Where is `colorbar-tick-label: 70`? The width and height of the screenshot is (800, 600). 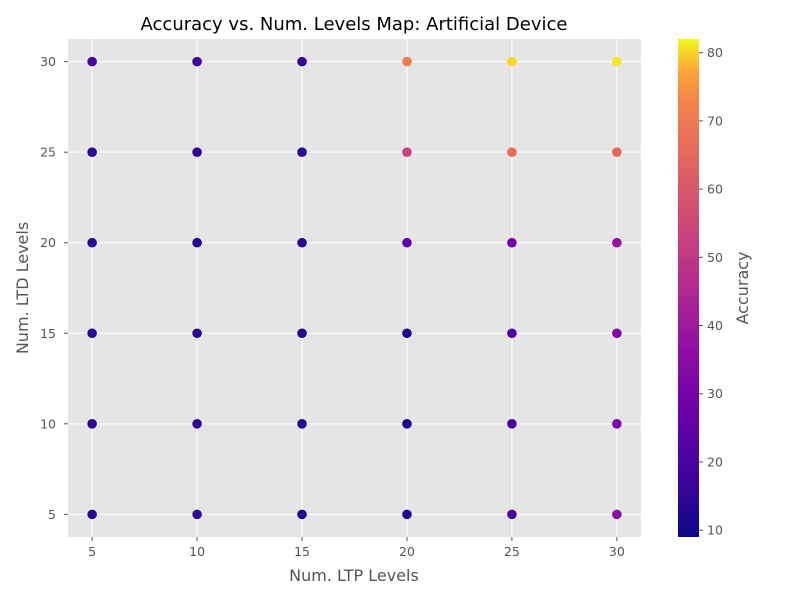
colorbar-tick-label: 70 is located at coordinates (715, 120).